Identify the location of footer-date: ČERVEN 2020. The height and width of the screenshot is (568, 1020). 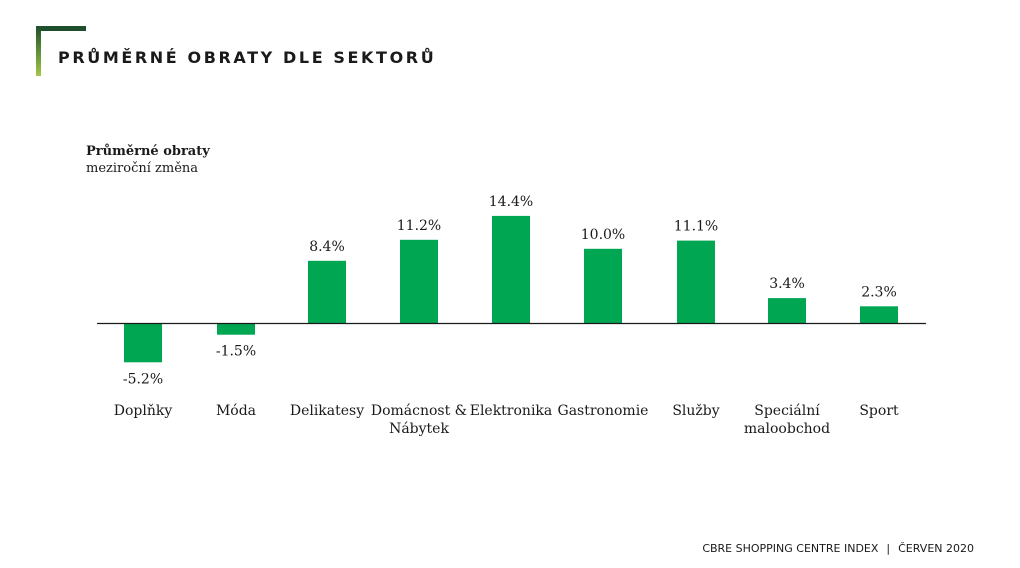
(936, 548).